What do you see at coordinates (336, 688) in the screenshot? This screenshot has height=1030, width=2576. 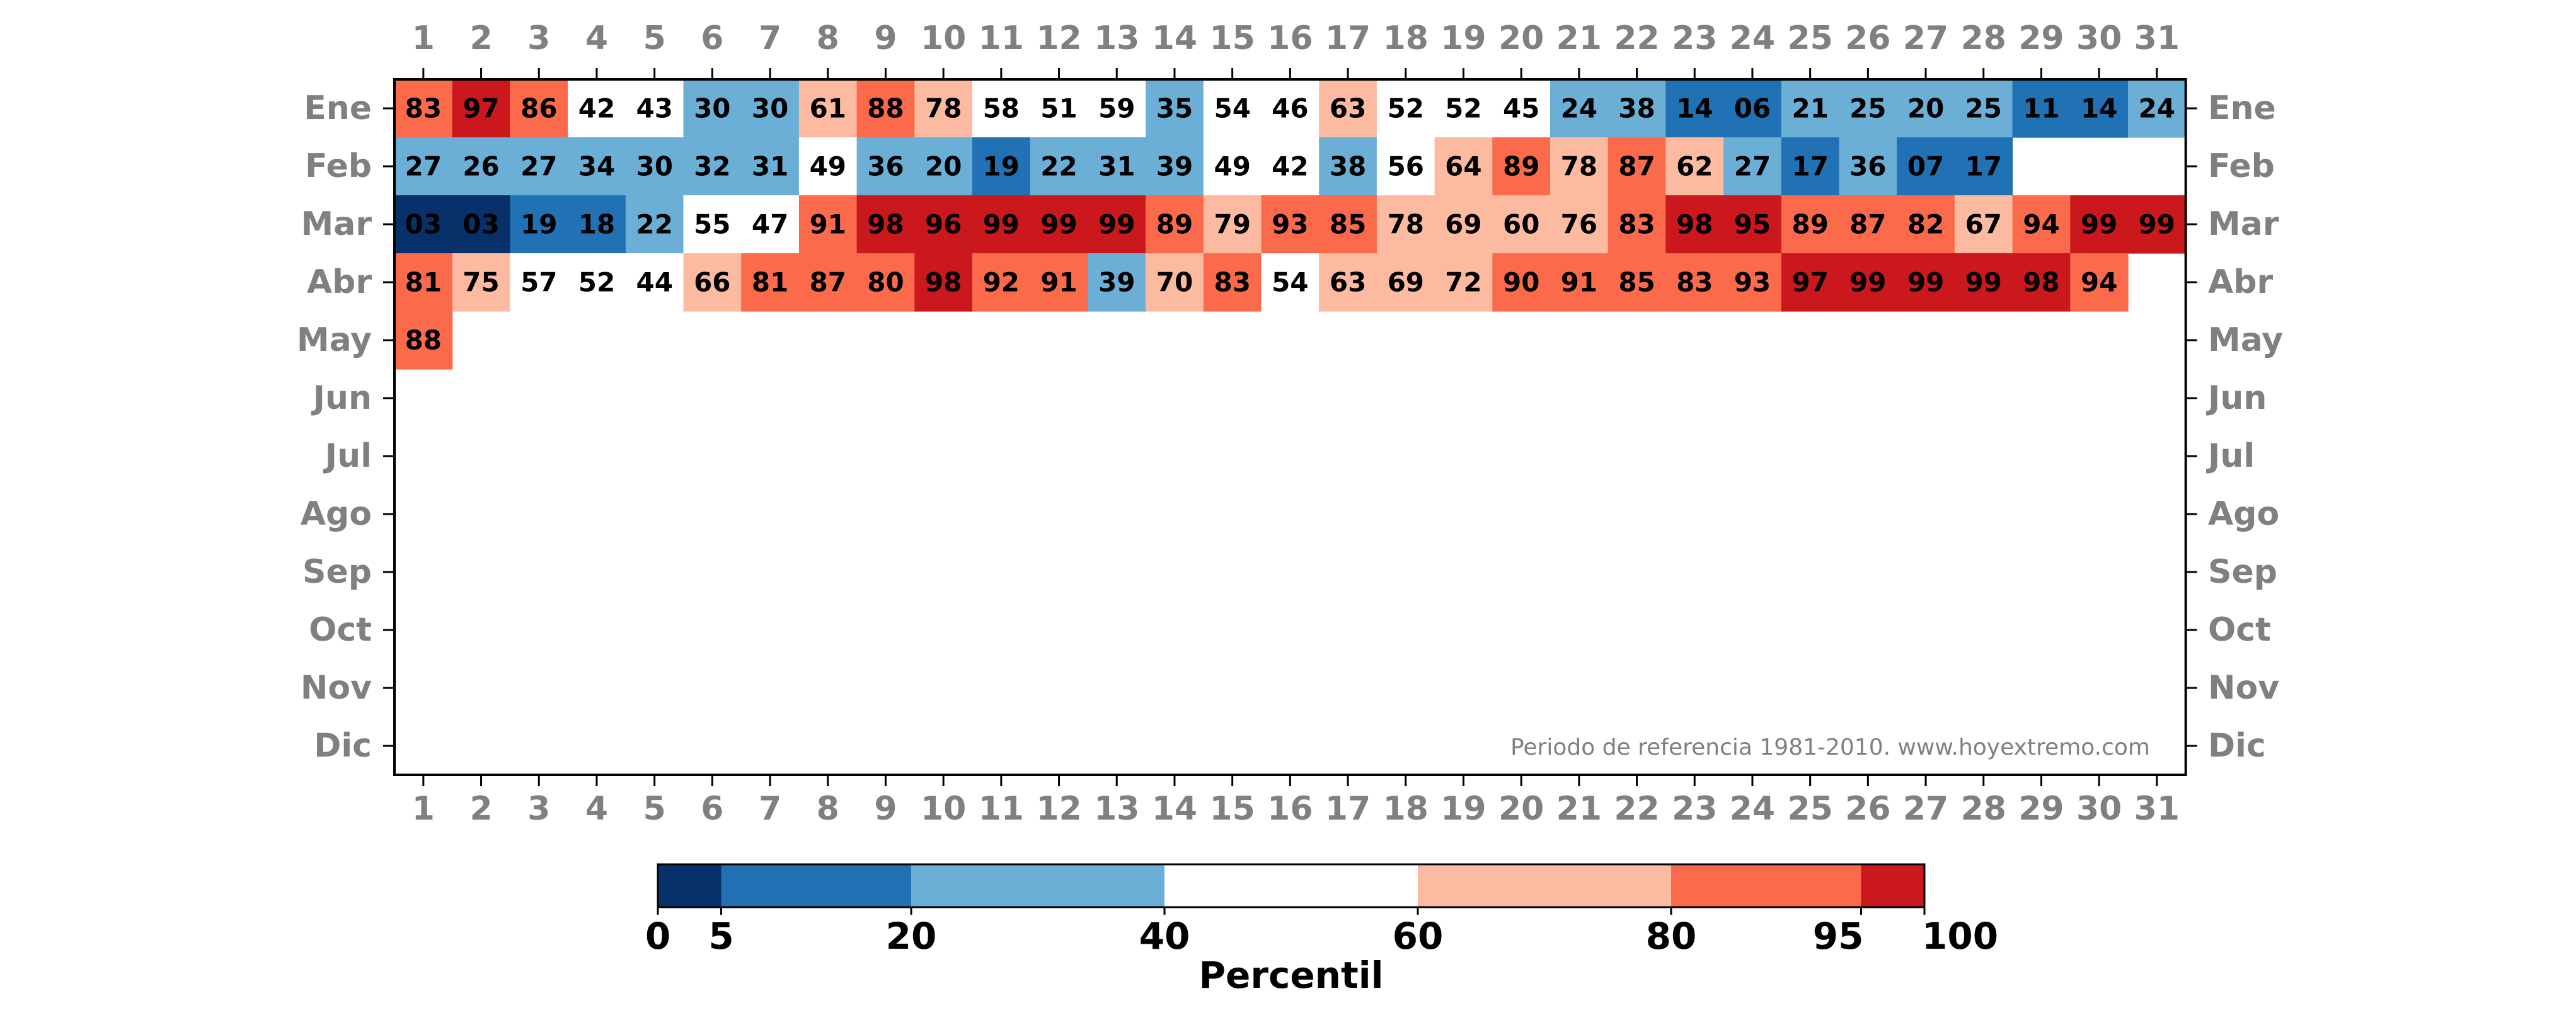 I see `y-tick-label-left: Nov` at bounding box center [336, 688].